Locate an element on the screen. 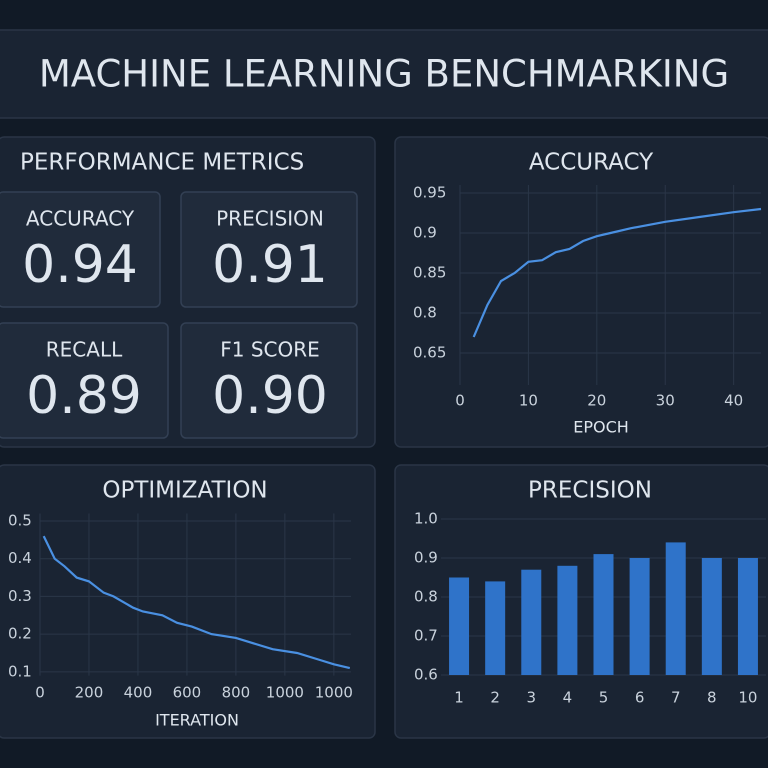 This screenshot has height=768, width=768. y-tick-label: 0.7 is located at coordinates (426, 636).